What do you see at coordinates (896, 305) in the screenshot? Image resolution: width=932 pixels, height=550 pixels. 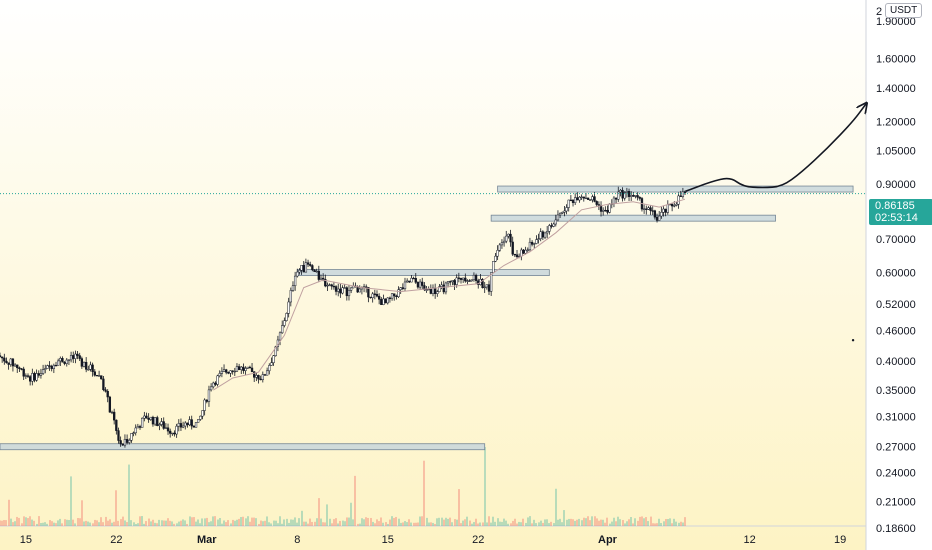 I see `y-tick-label: 0.52000` at bounding box center [896, 305].